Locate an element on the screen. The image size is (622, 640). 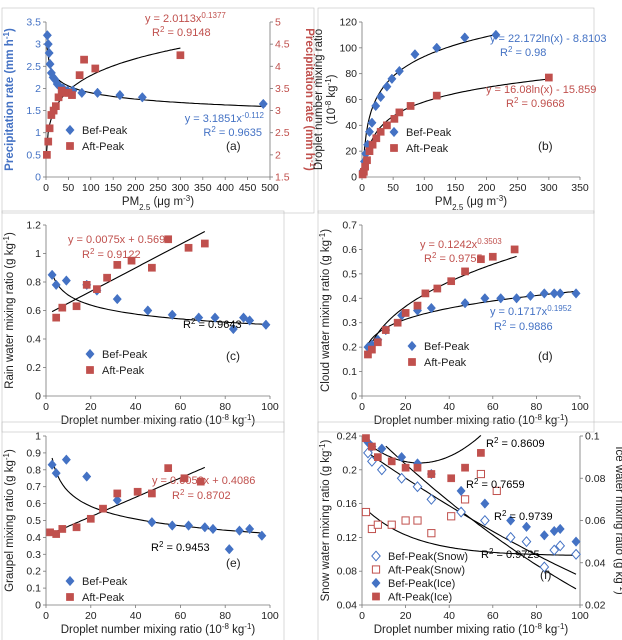
y-axis-title: Graupel mixing ratio (g kg-1) is located at coordinates (9, 520).